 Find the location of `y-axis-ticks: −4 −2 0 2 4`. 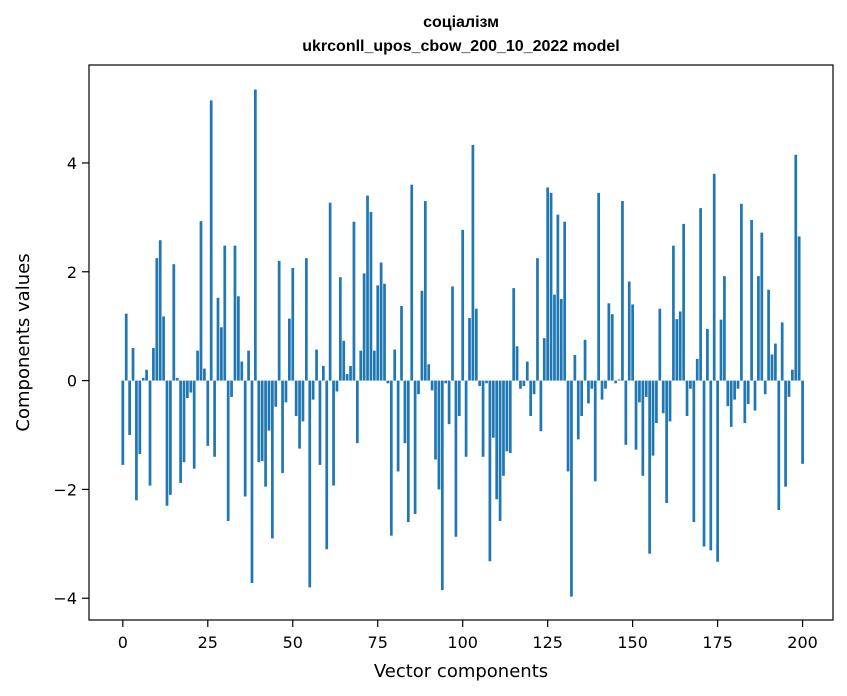

y-axis-ticks: −4 −2 0 2 4 is located at coordinates (71, 381).